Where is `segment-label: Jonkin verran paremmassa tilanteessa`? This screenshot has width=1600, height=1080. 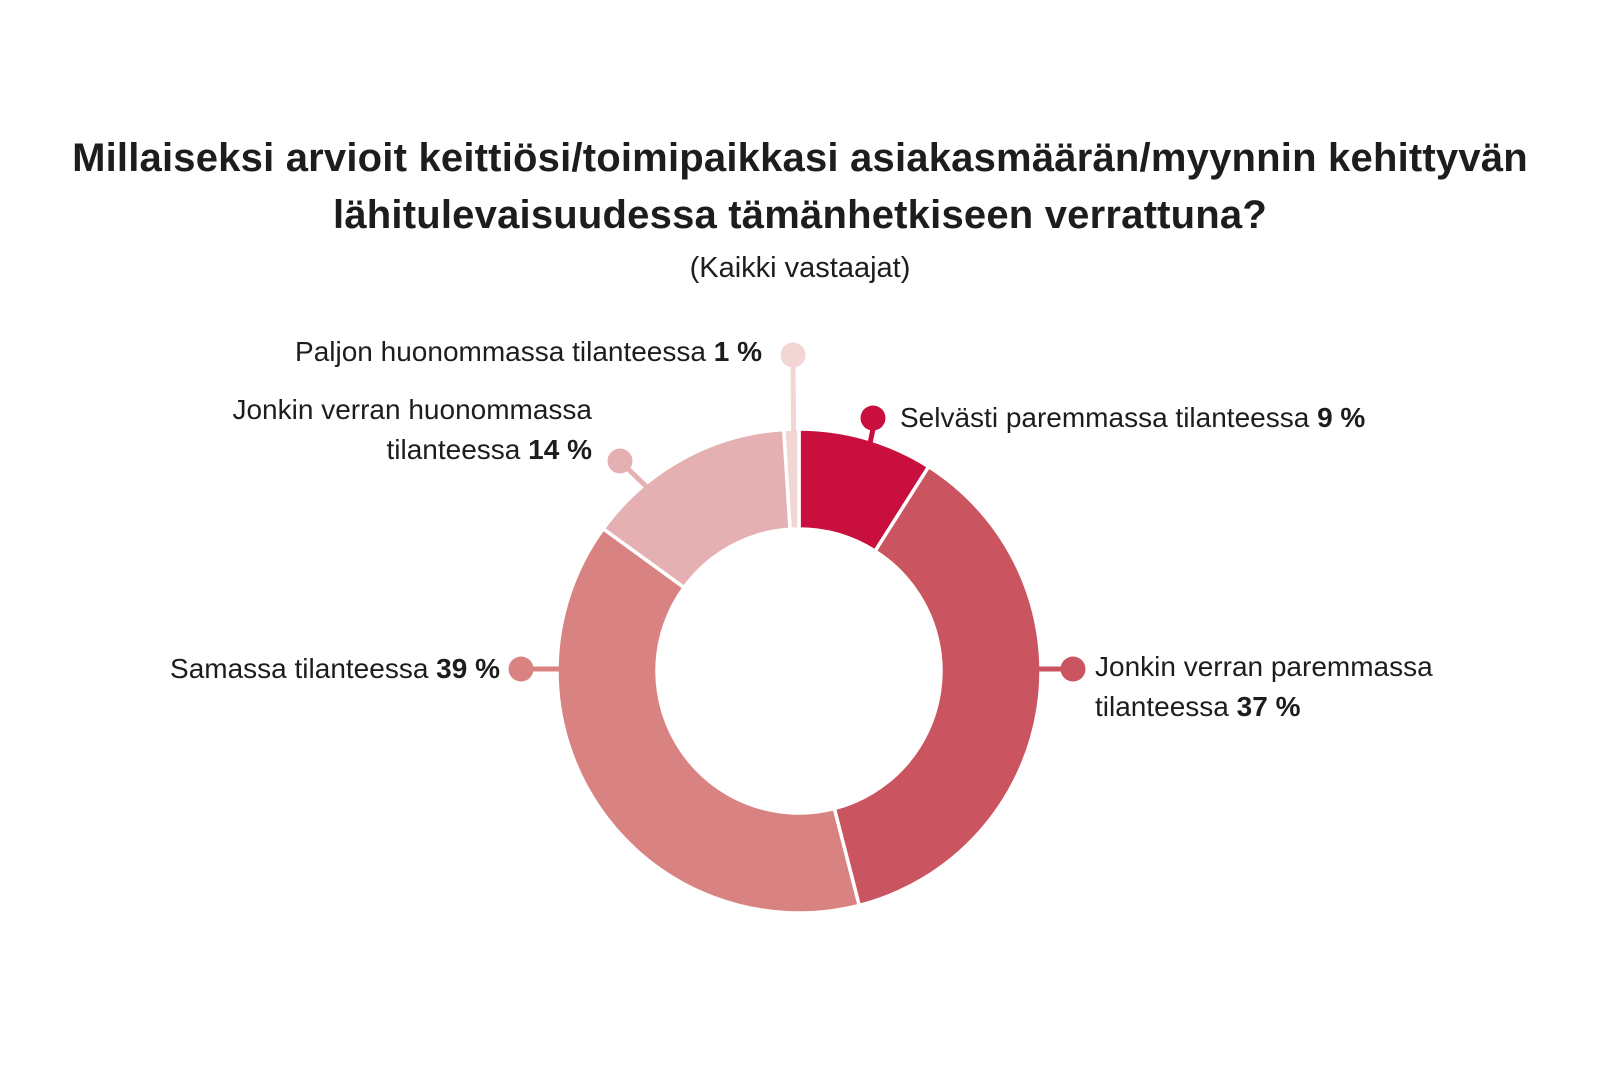
segment-label: Jonkin verran paremmassa tilanteessa is located at coordinates (1264, 686).